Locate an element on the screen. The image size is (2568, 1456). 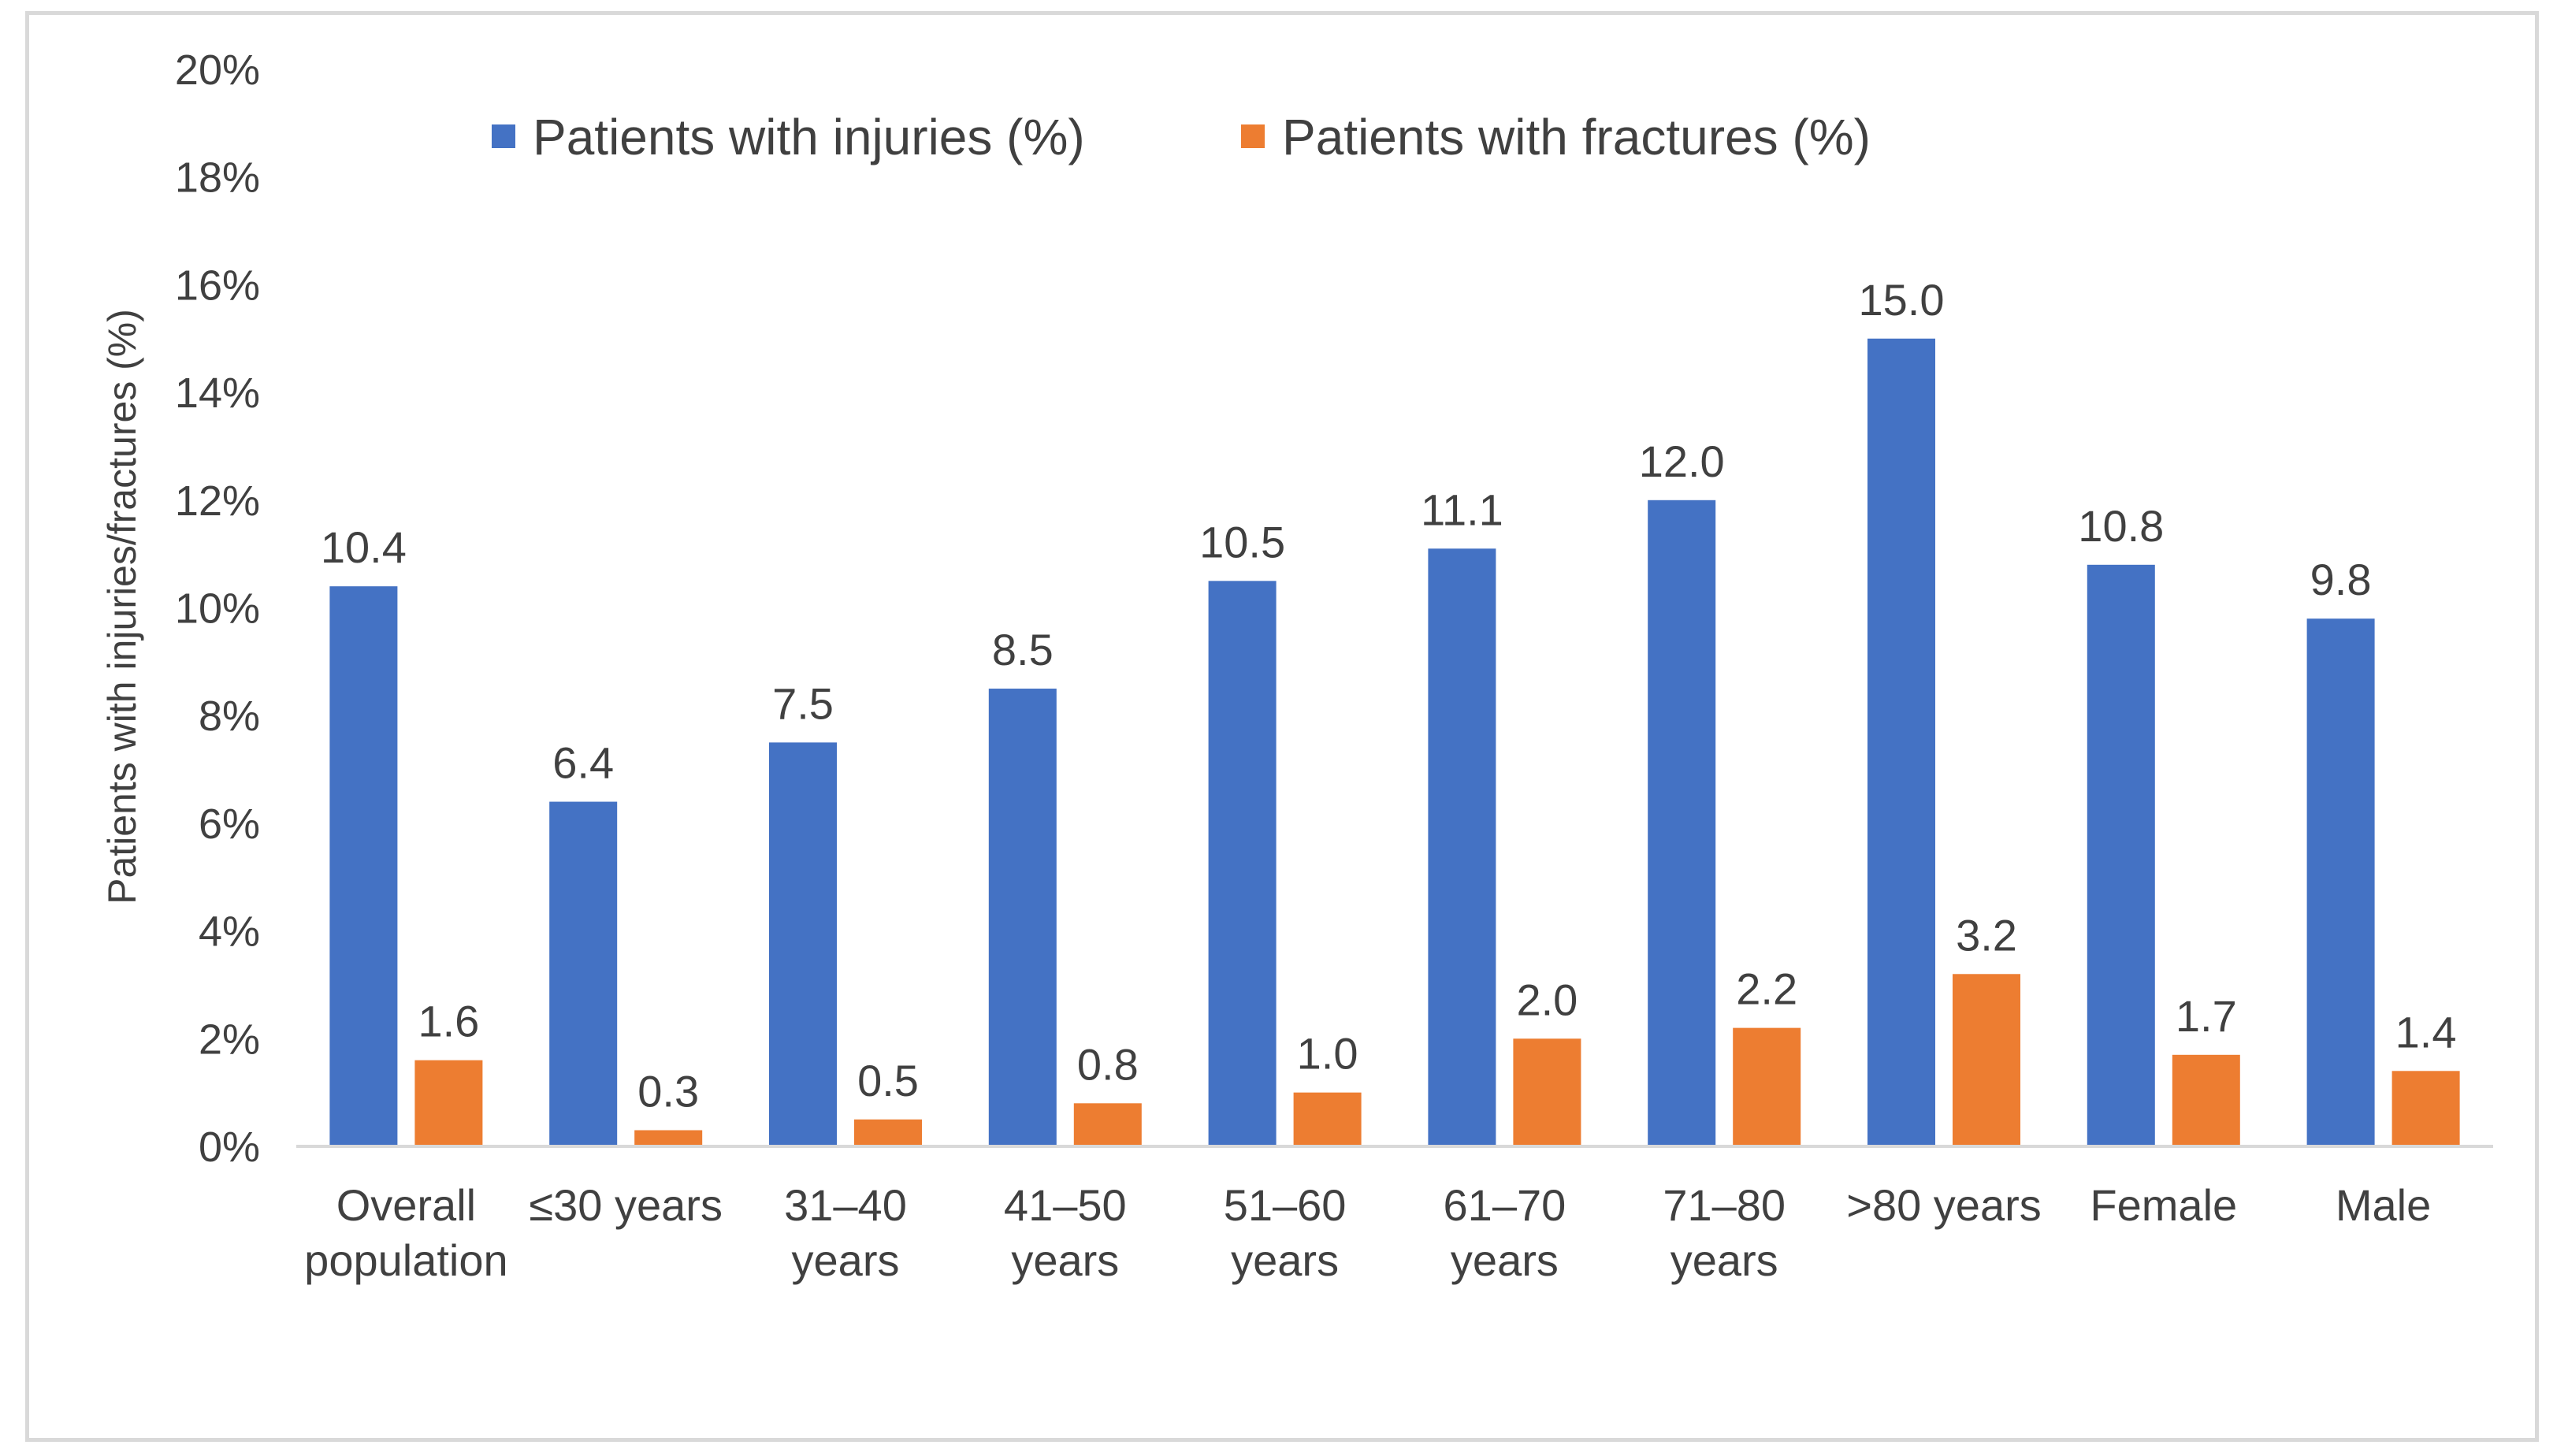
data-label-fractures: 2.0 is located at coordinates (1547, 999).